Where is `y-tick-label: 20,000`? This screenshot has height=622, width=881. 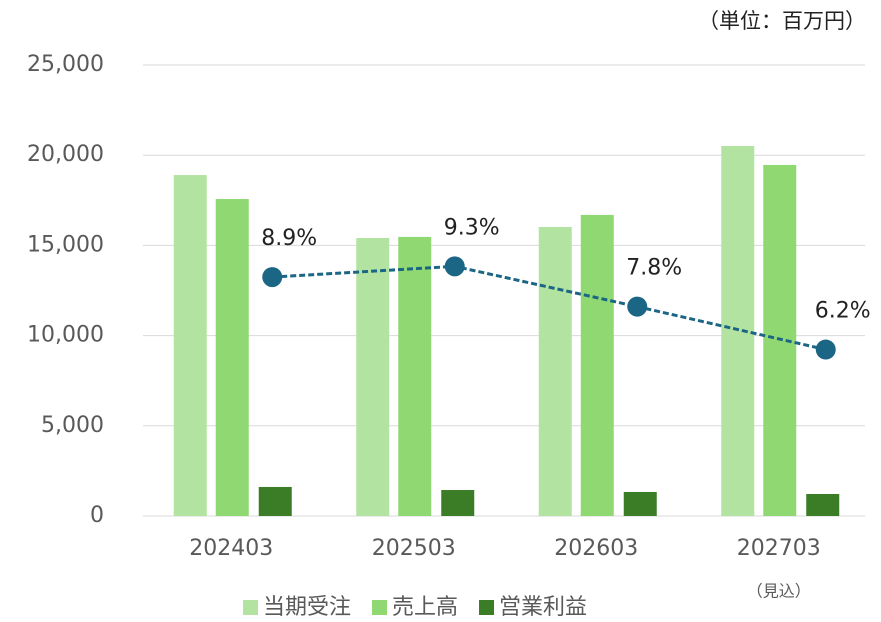
y-tick-label: 20,000 is located at coordinates (65, 154).